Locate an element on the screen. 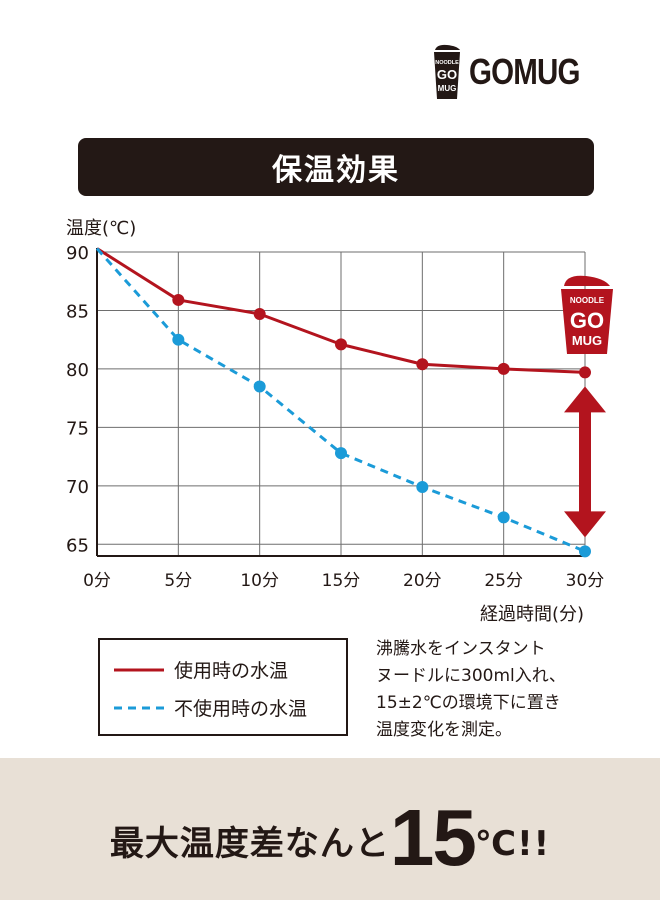 Image resolution: width=660 pixels, height=900 pixels. x-tick-label: 10分 is located at coordinates (259, 581).